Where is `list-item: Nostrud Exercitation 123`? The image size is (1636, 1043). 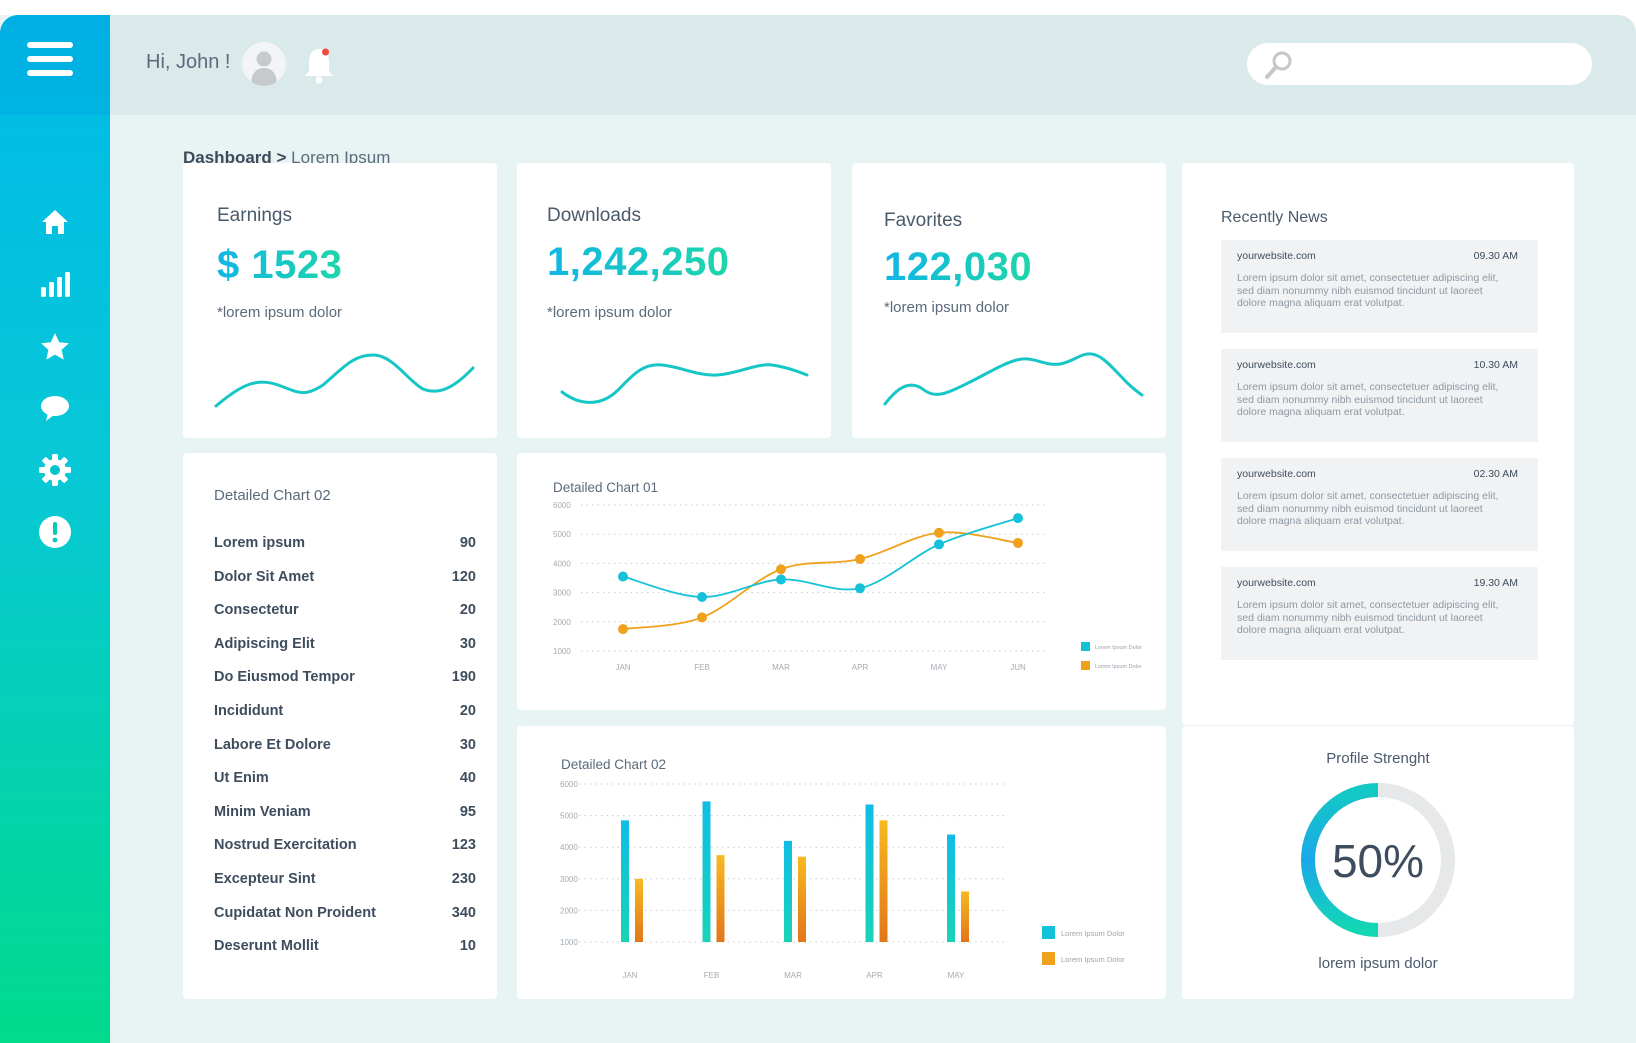
list-item: Nostrud Exercitation 123 is located at coordinates (345, 854).